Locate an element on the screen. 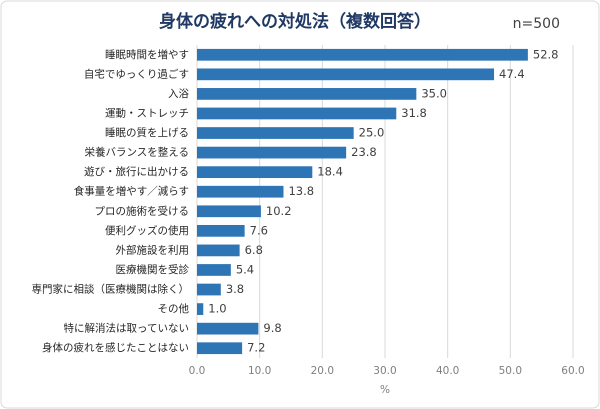  value-label: 10.2 is located at coordinates (279, 211).